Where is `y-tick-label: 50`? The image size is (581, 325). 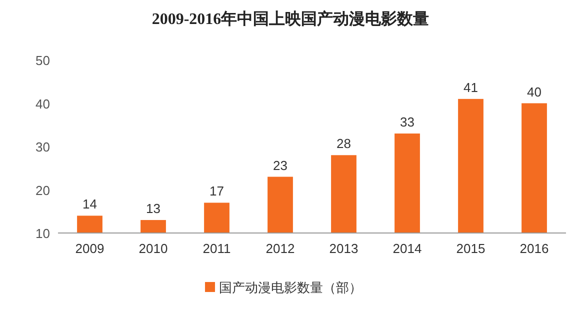
y-tick-label: 50 is located at coordinates (43, 60).